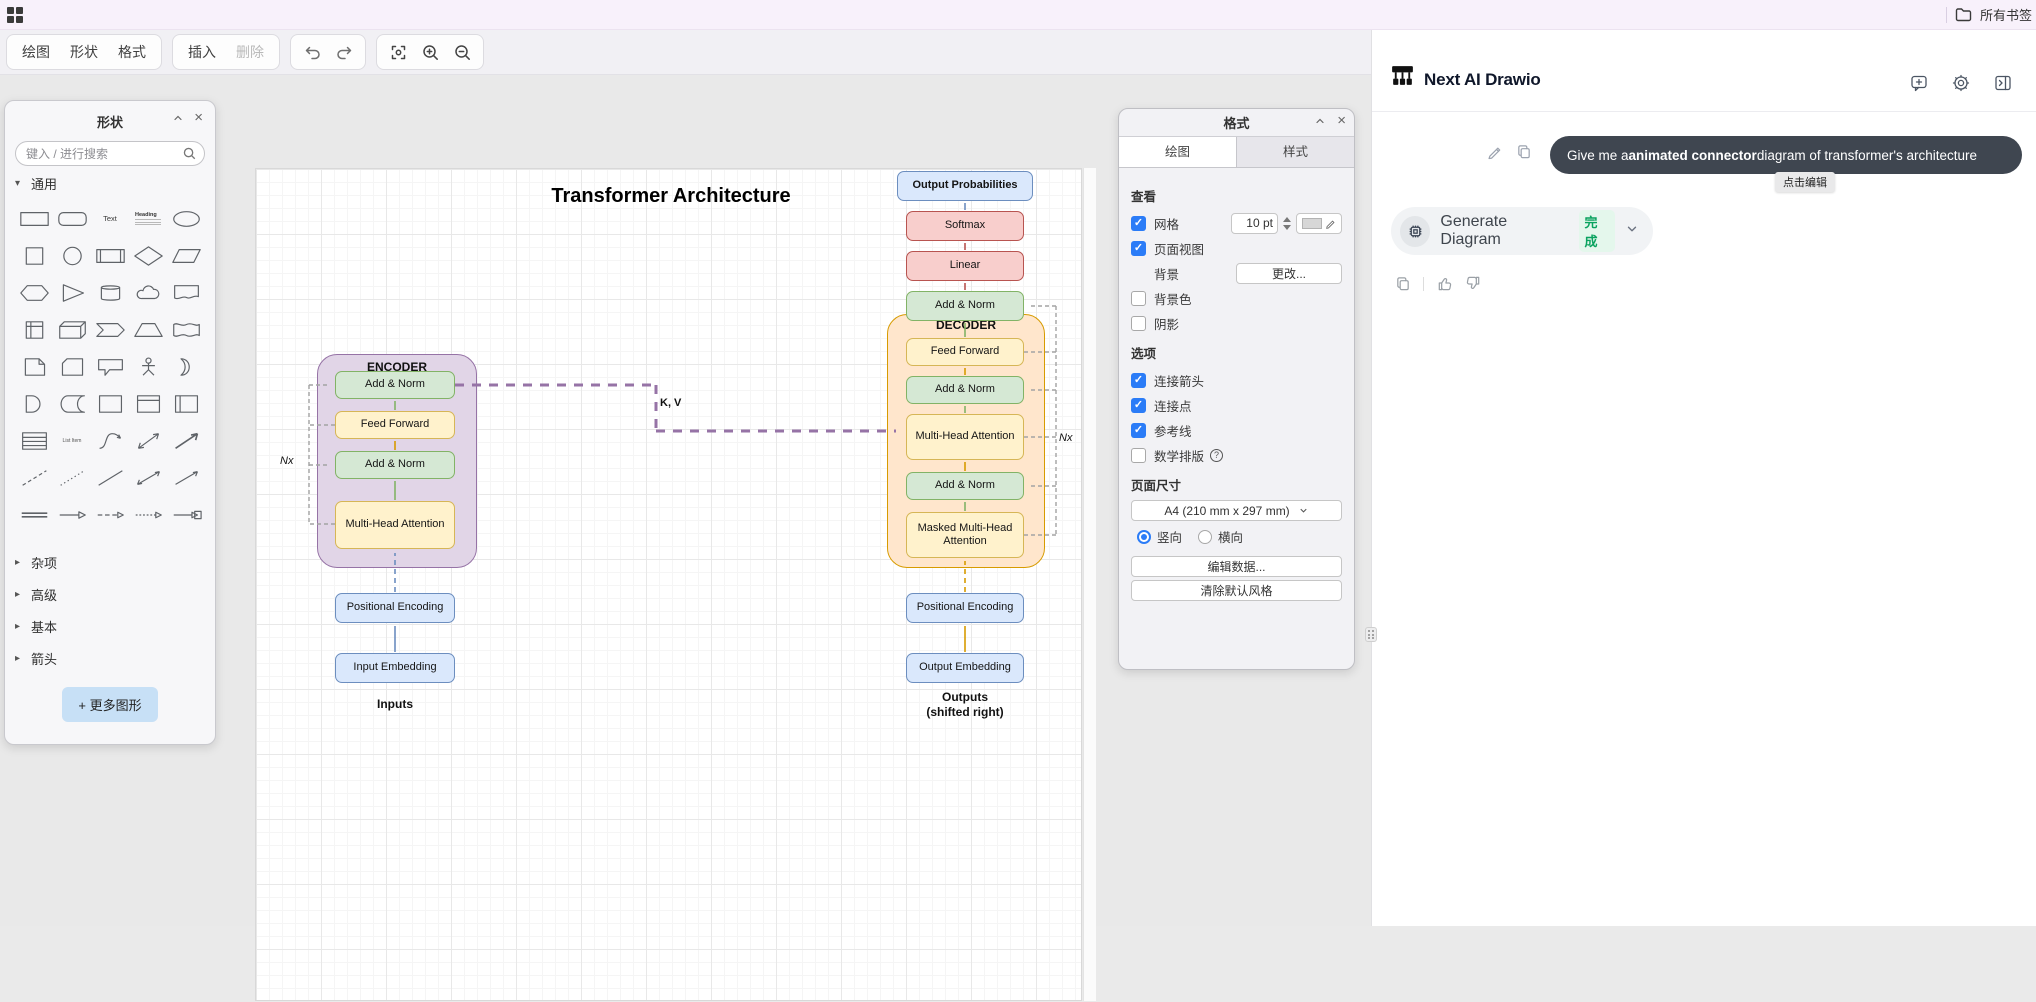 Image resolution: width=2036 pixels, height=1002 pixels. Describe the element at coordinates (1444, 283) in the screenshot. I see `thumbs-up-icon` at that location.